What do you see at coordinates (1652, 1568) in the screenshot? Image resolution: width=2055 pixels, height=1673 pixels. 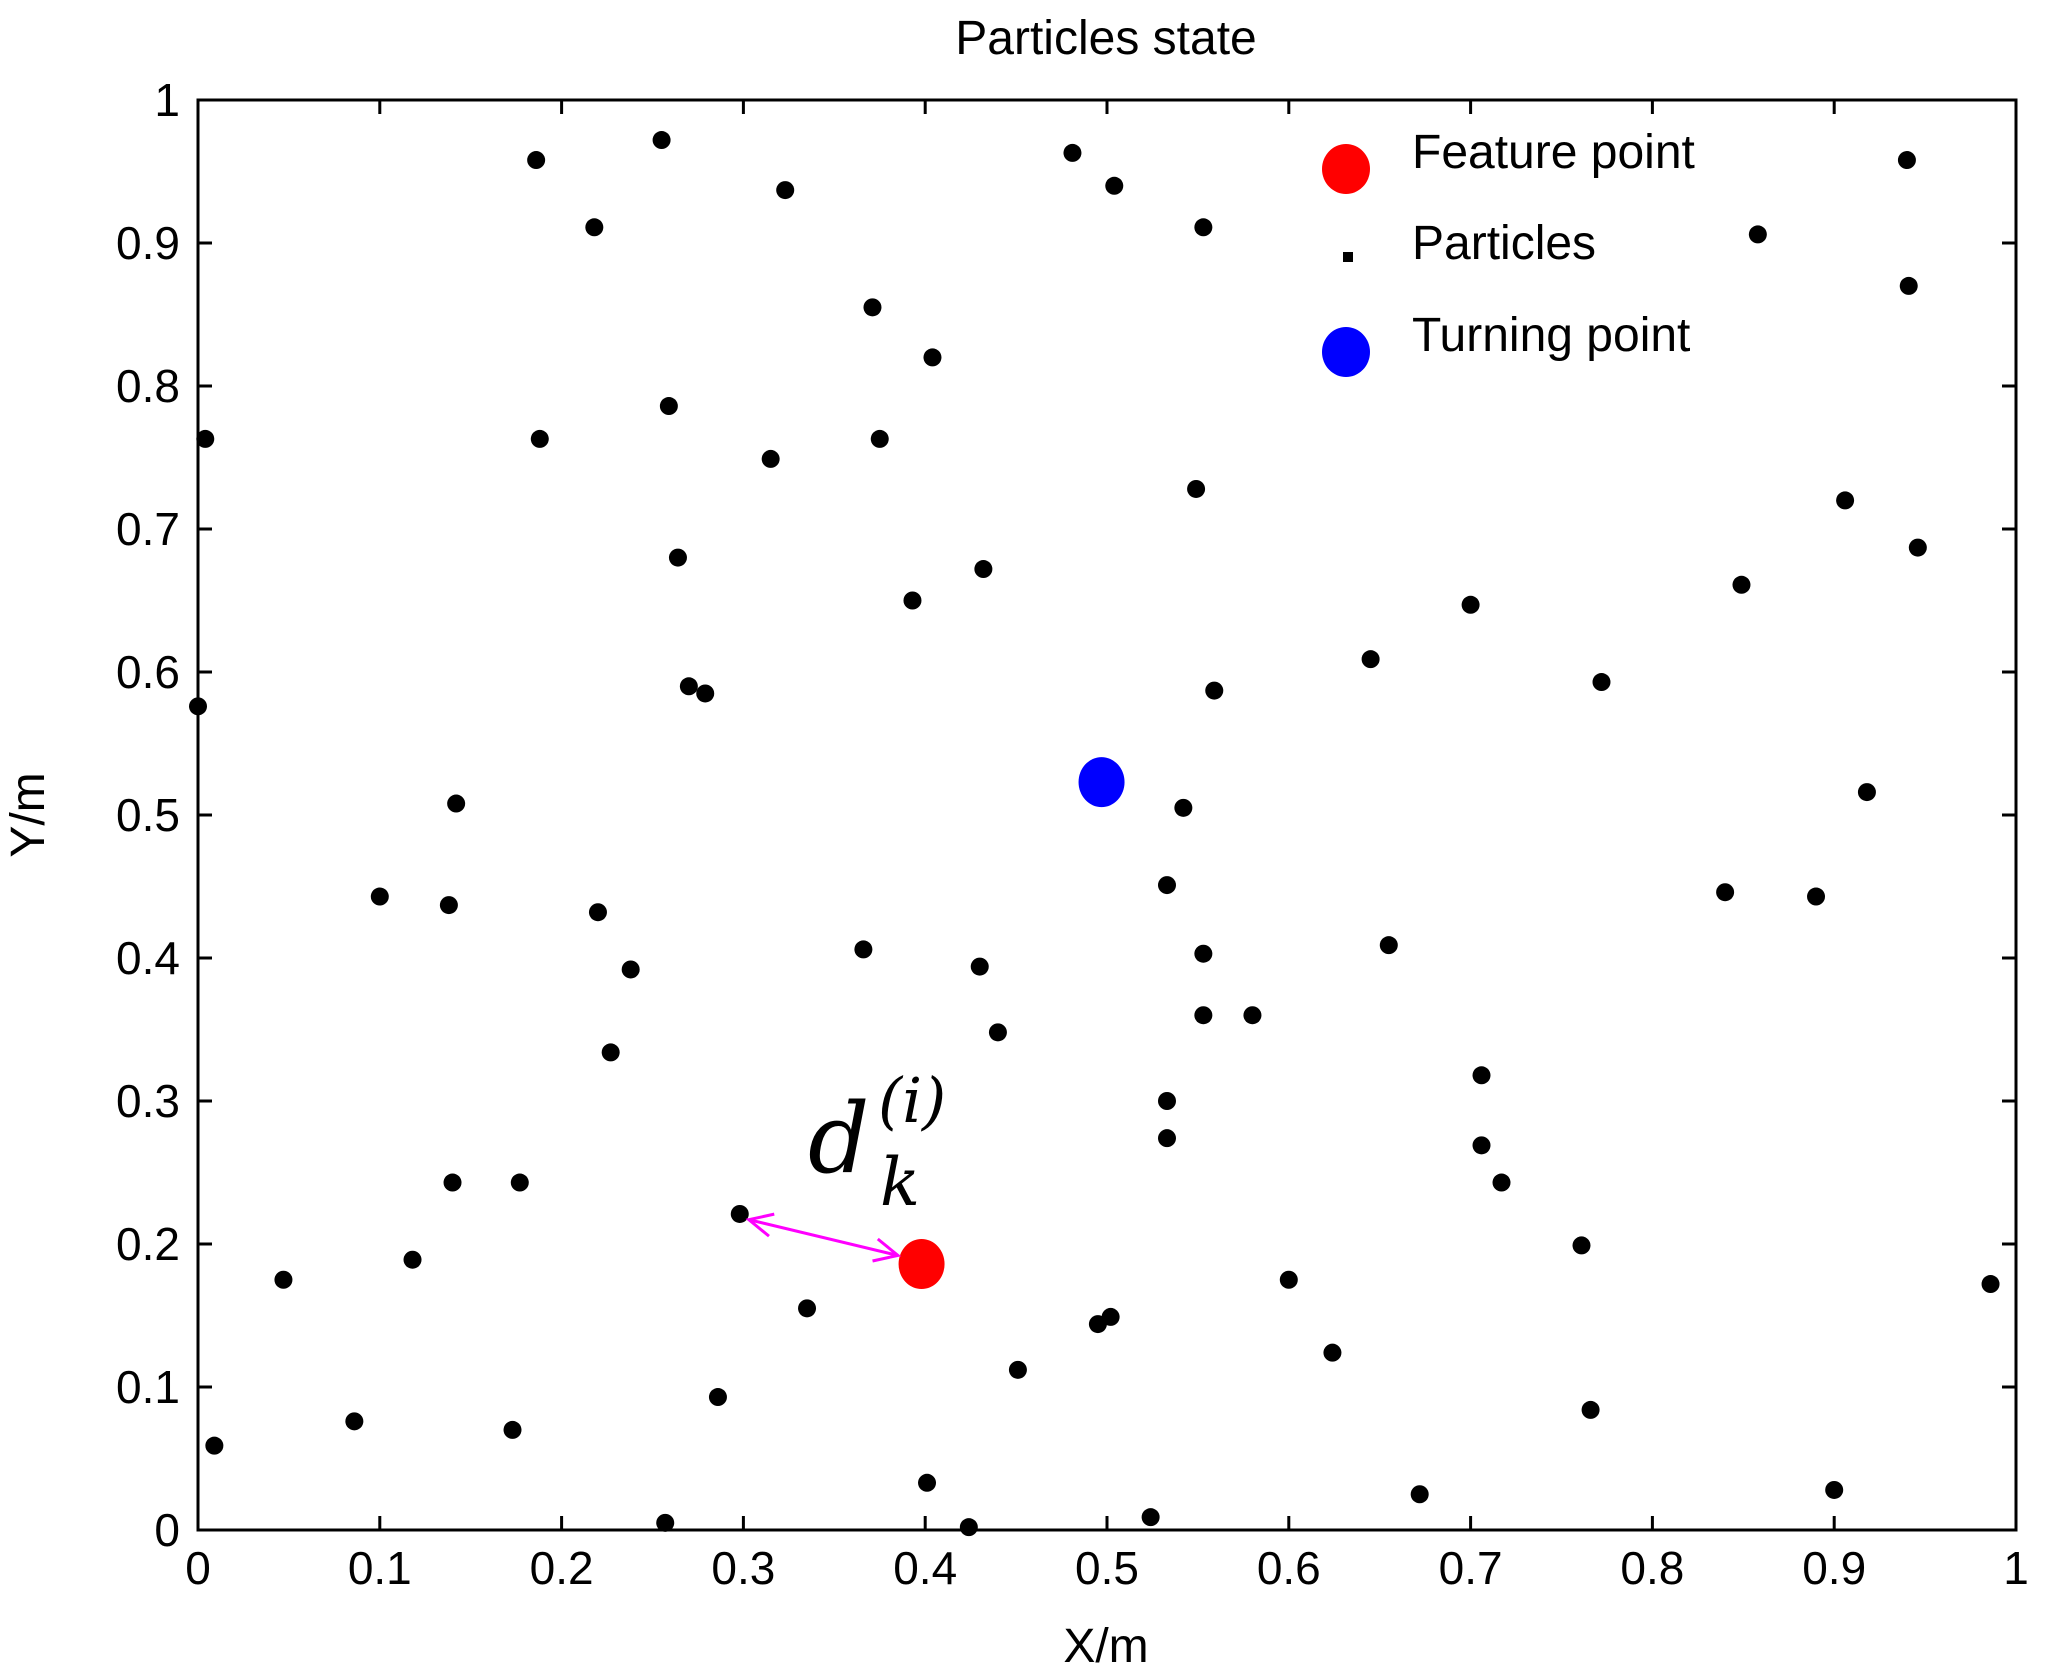 I see `x-tick-label: 0.8` at bounding box center [1652, 1568].